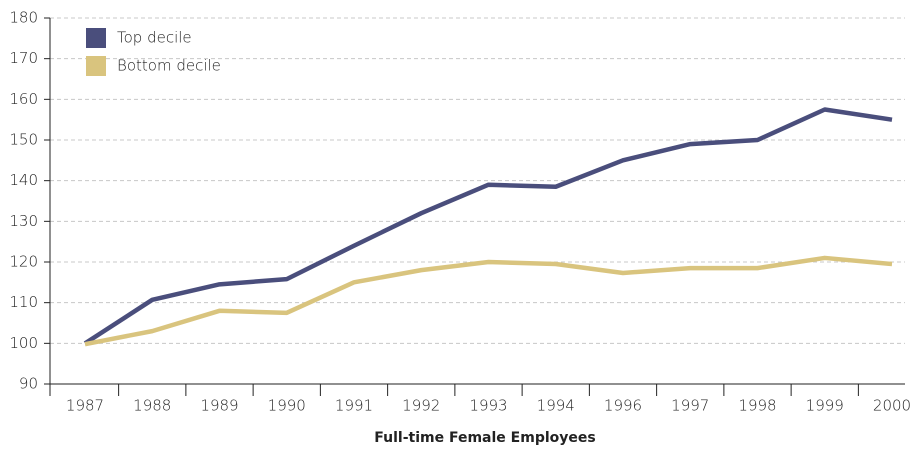 The image size is (917, 451). I want to click on x-tick-label: 1994, so click(556, 406).